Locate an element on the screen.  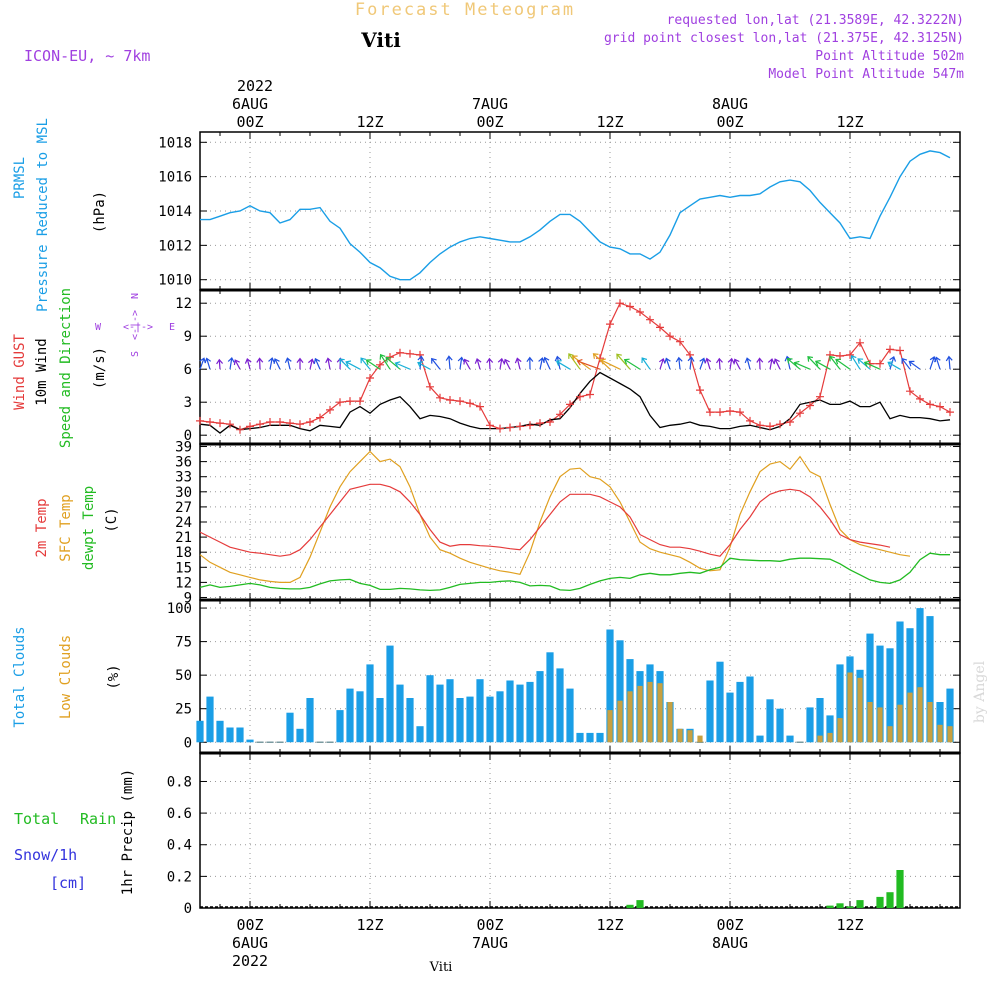
temperature-ytick-label: 18 is located at coordinates (183, 553).